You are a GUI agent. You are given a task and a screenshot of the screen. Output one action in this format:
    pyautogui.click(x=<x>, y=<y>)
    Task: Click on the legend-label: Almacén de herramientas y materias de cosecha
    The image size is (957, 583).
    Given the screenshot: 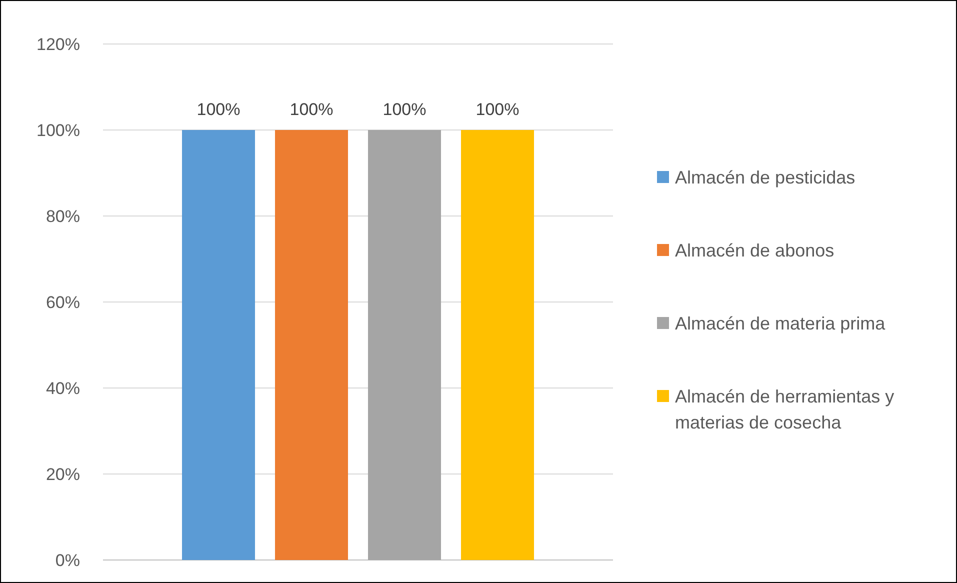 What is the action you would take?
    pyautogui.click(x=784, y=409)
    